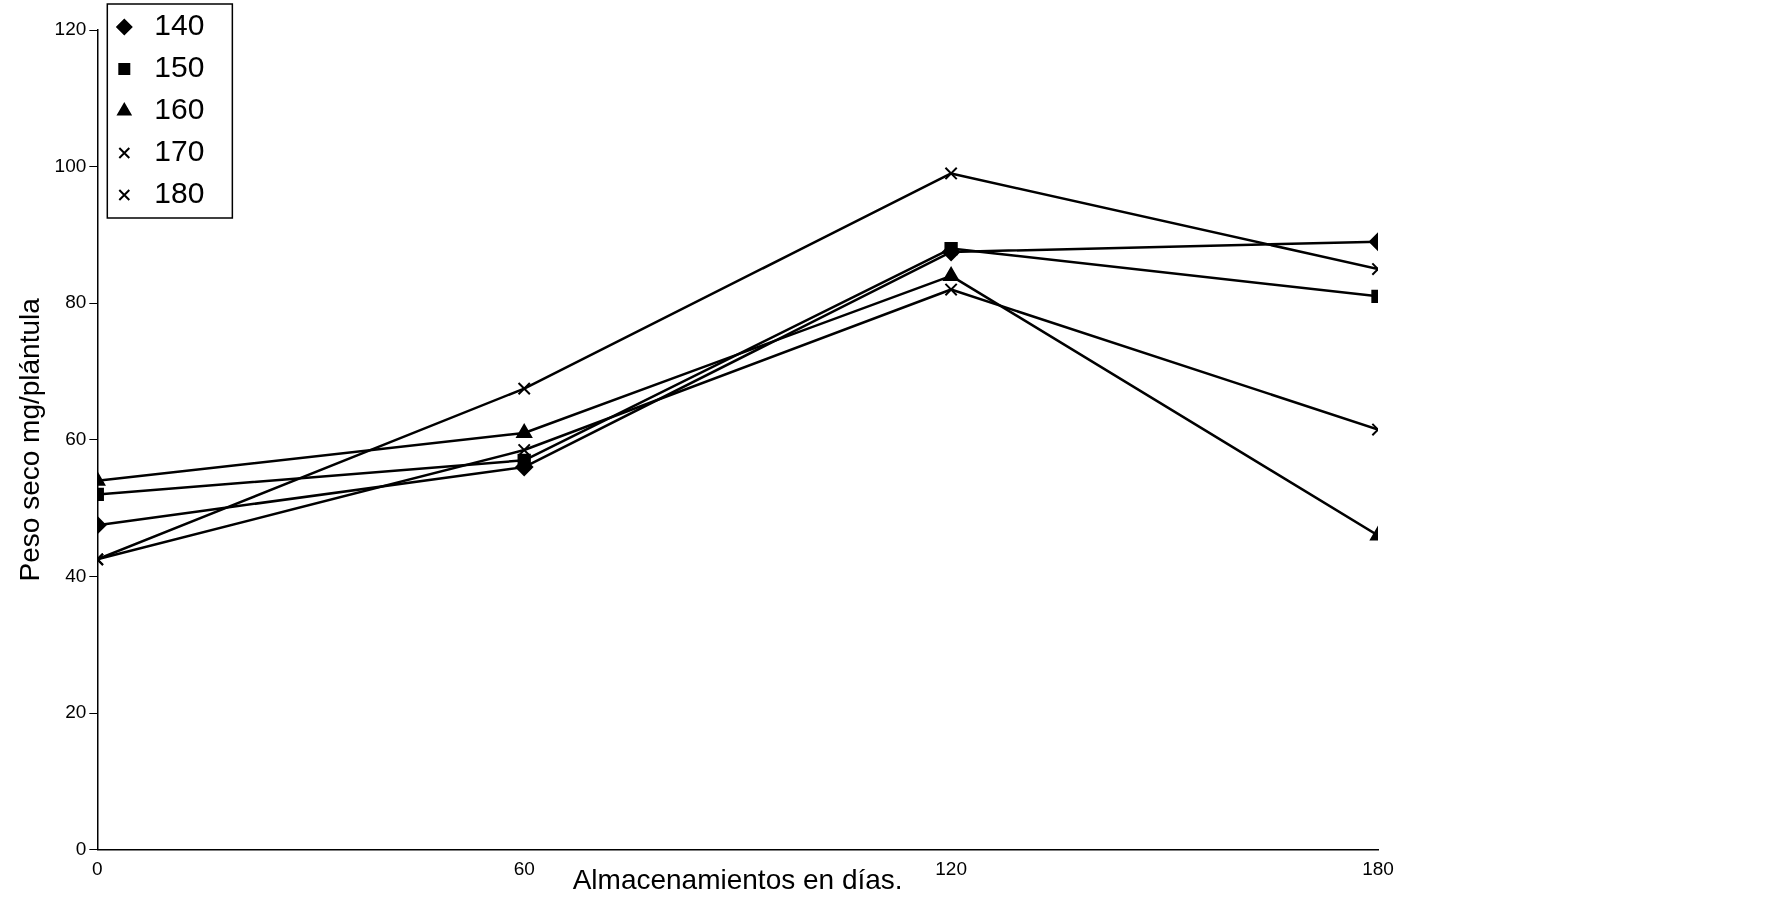 The height and width of the screenshot is (912, 1768). I want to click on x-tick-label: 0, so click(97, 869).